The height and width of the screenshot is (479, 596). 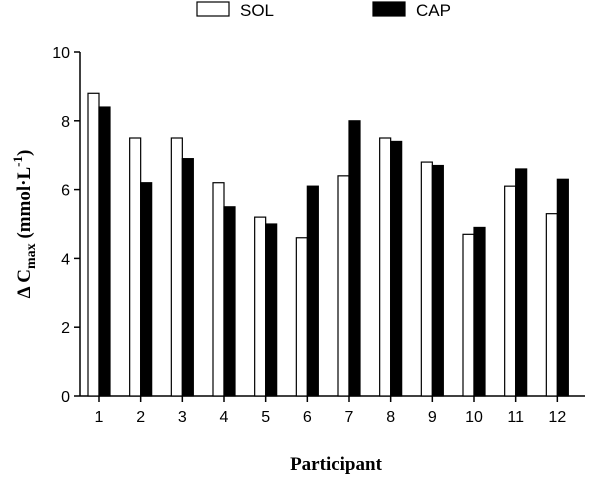 I want to click on x-tick-label: 7, so click(x=349, y=417).